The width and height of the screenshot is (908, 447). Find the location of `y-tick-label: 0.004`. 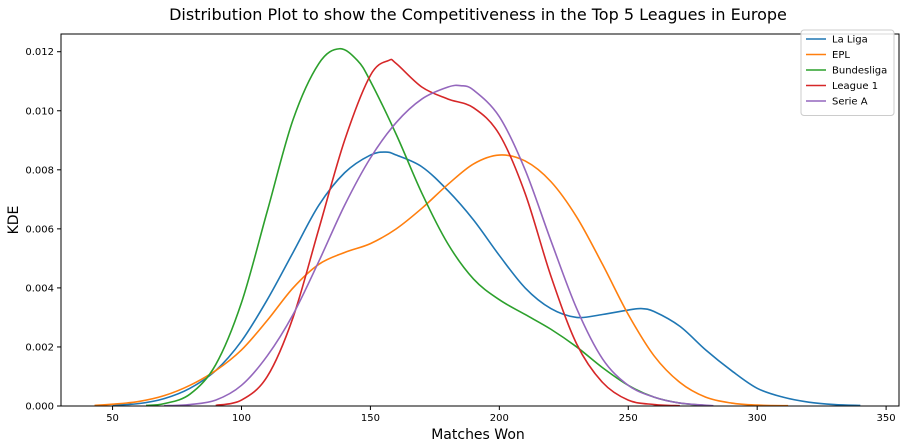

y-tick-label: 0.004 is located at coordinates (39, 288).